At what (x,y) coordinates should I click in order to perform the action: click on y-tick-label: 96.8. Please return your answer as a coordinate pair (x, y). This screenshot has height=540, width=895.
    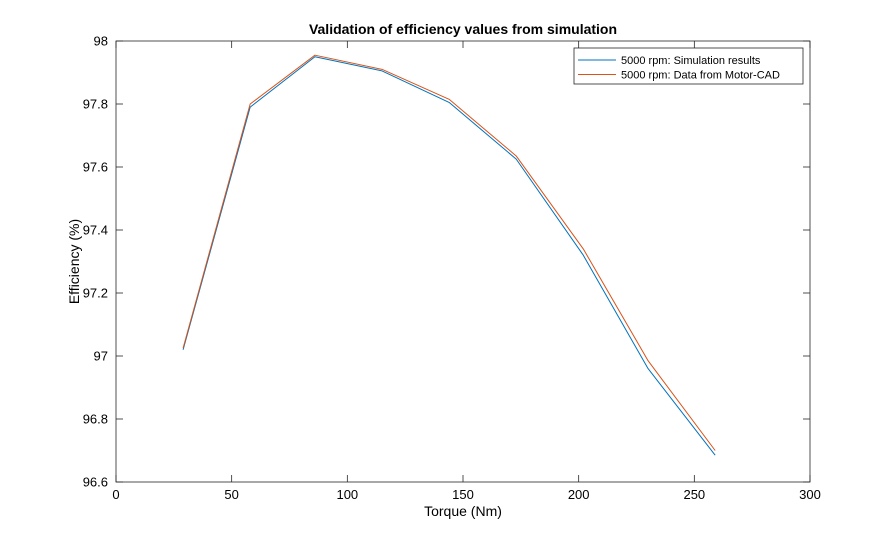
    Looking at the image, I should click on (95, 419).